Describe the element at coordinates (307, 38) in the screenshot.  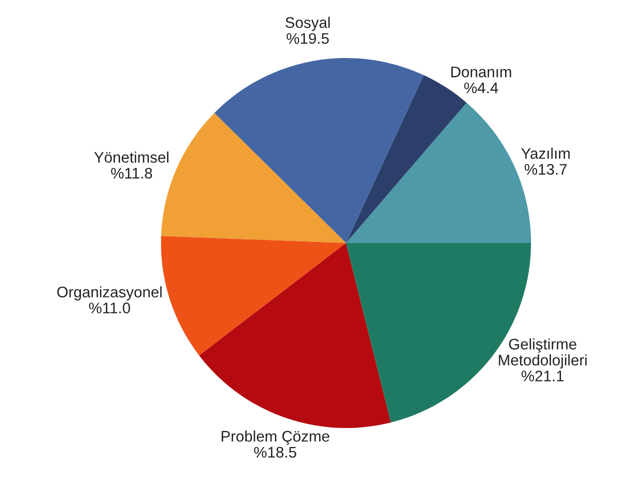
I see `data-label: %19.5` at that location.